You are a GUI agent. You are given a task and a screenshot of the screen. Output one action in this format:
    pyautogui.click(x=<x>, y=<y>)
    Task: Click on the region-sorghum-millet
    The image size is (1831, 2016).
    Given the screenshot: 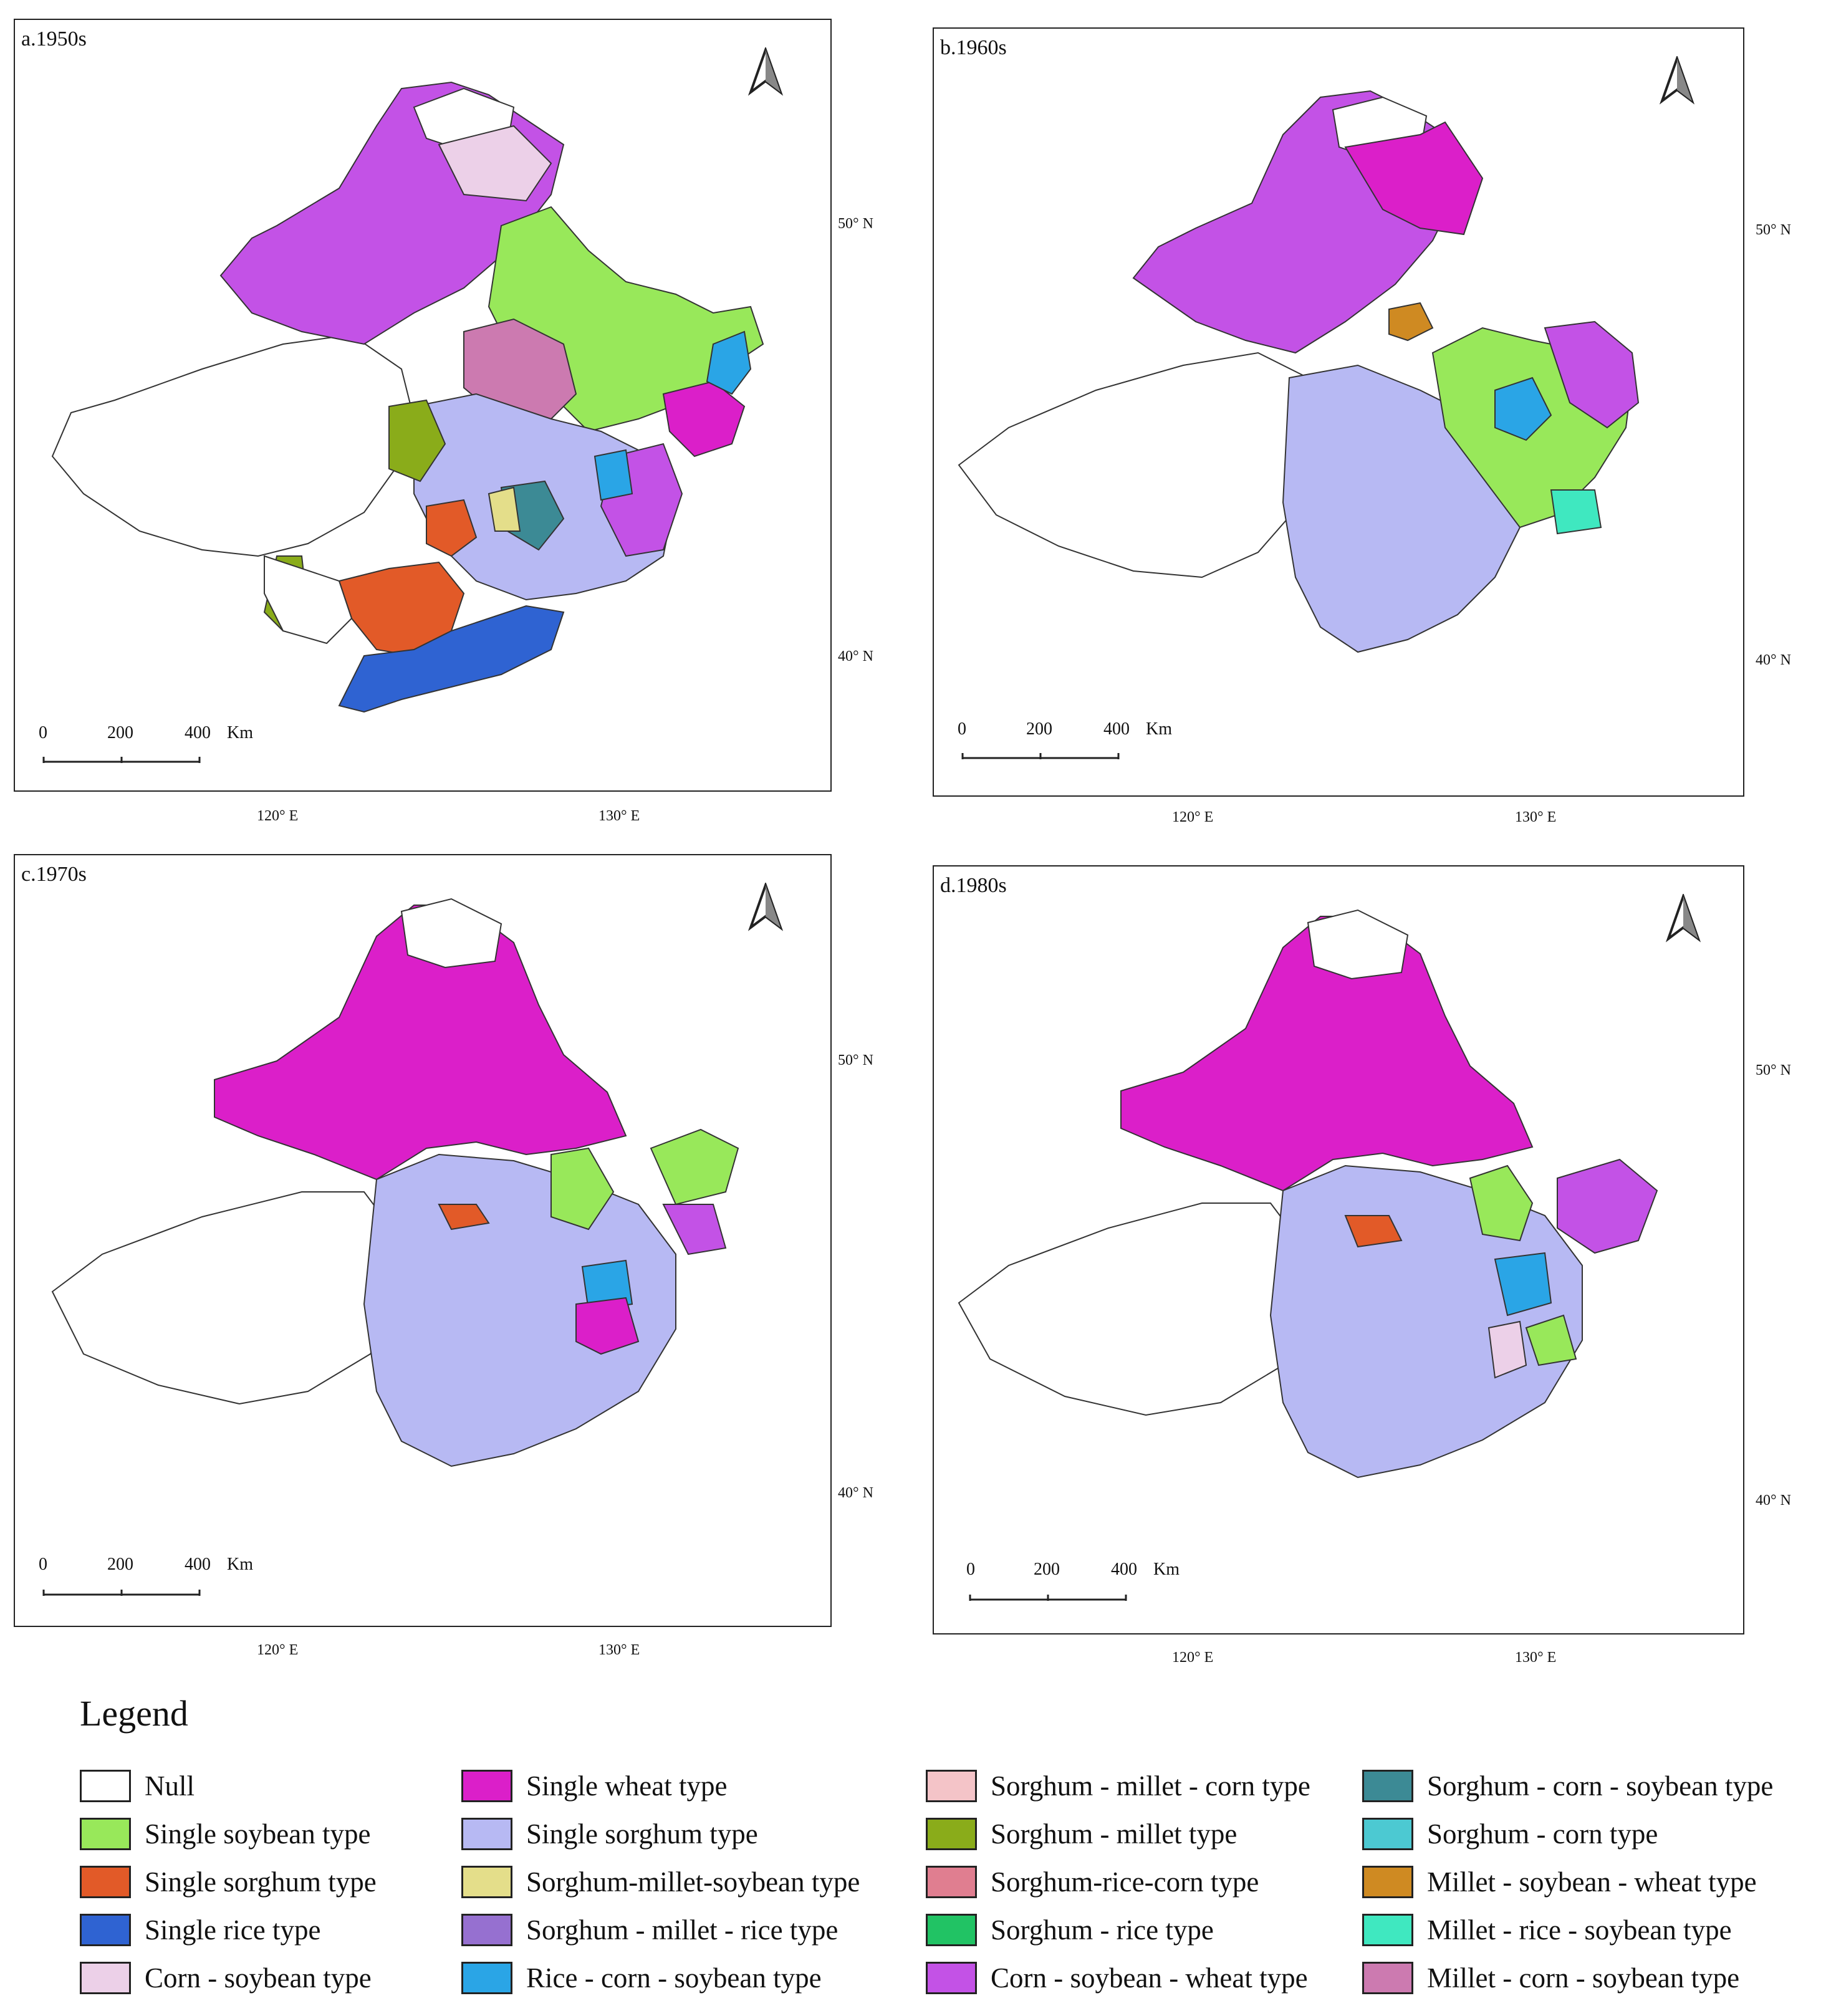 What is the action you would take?
    pyautogui.click(x=417, y=441)
    